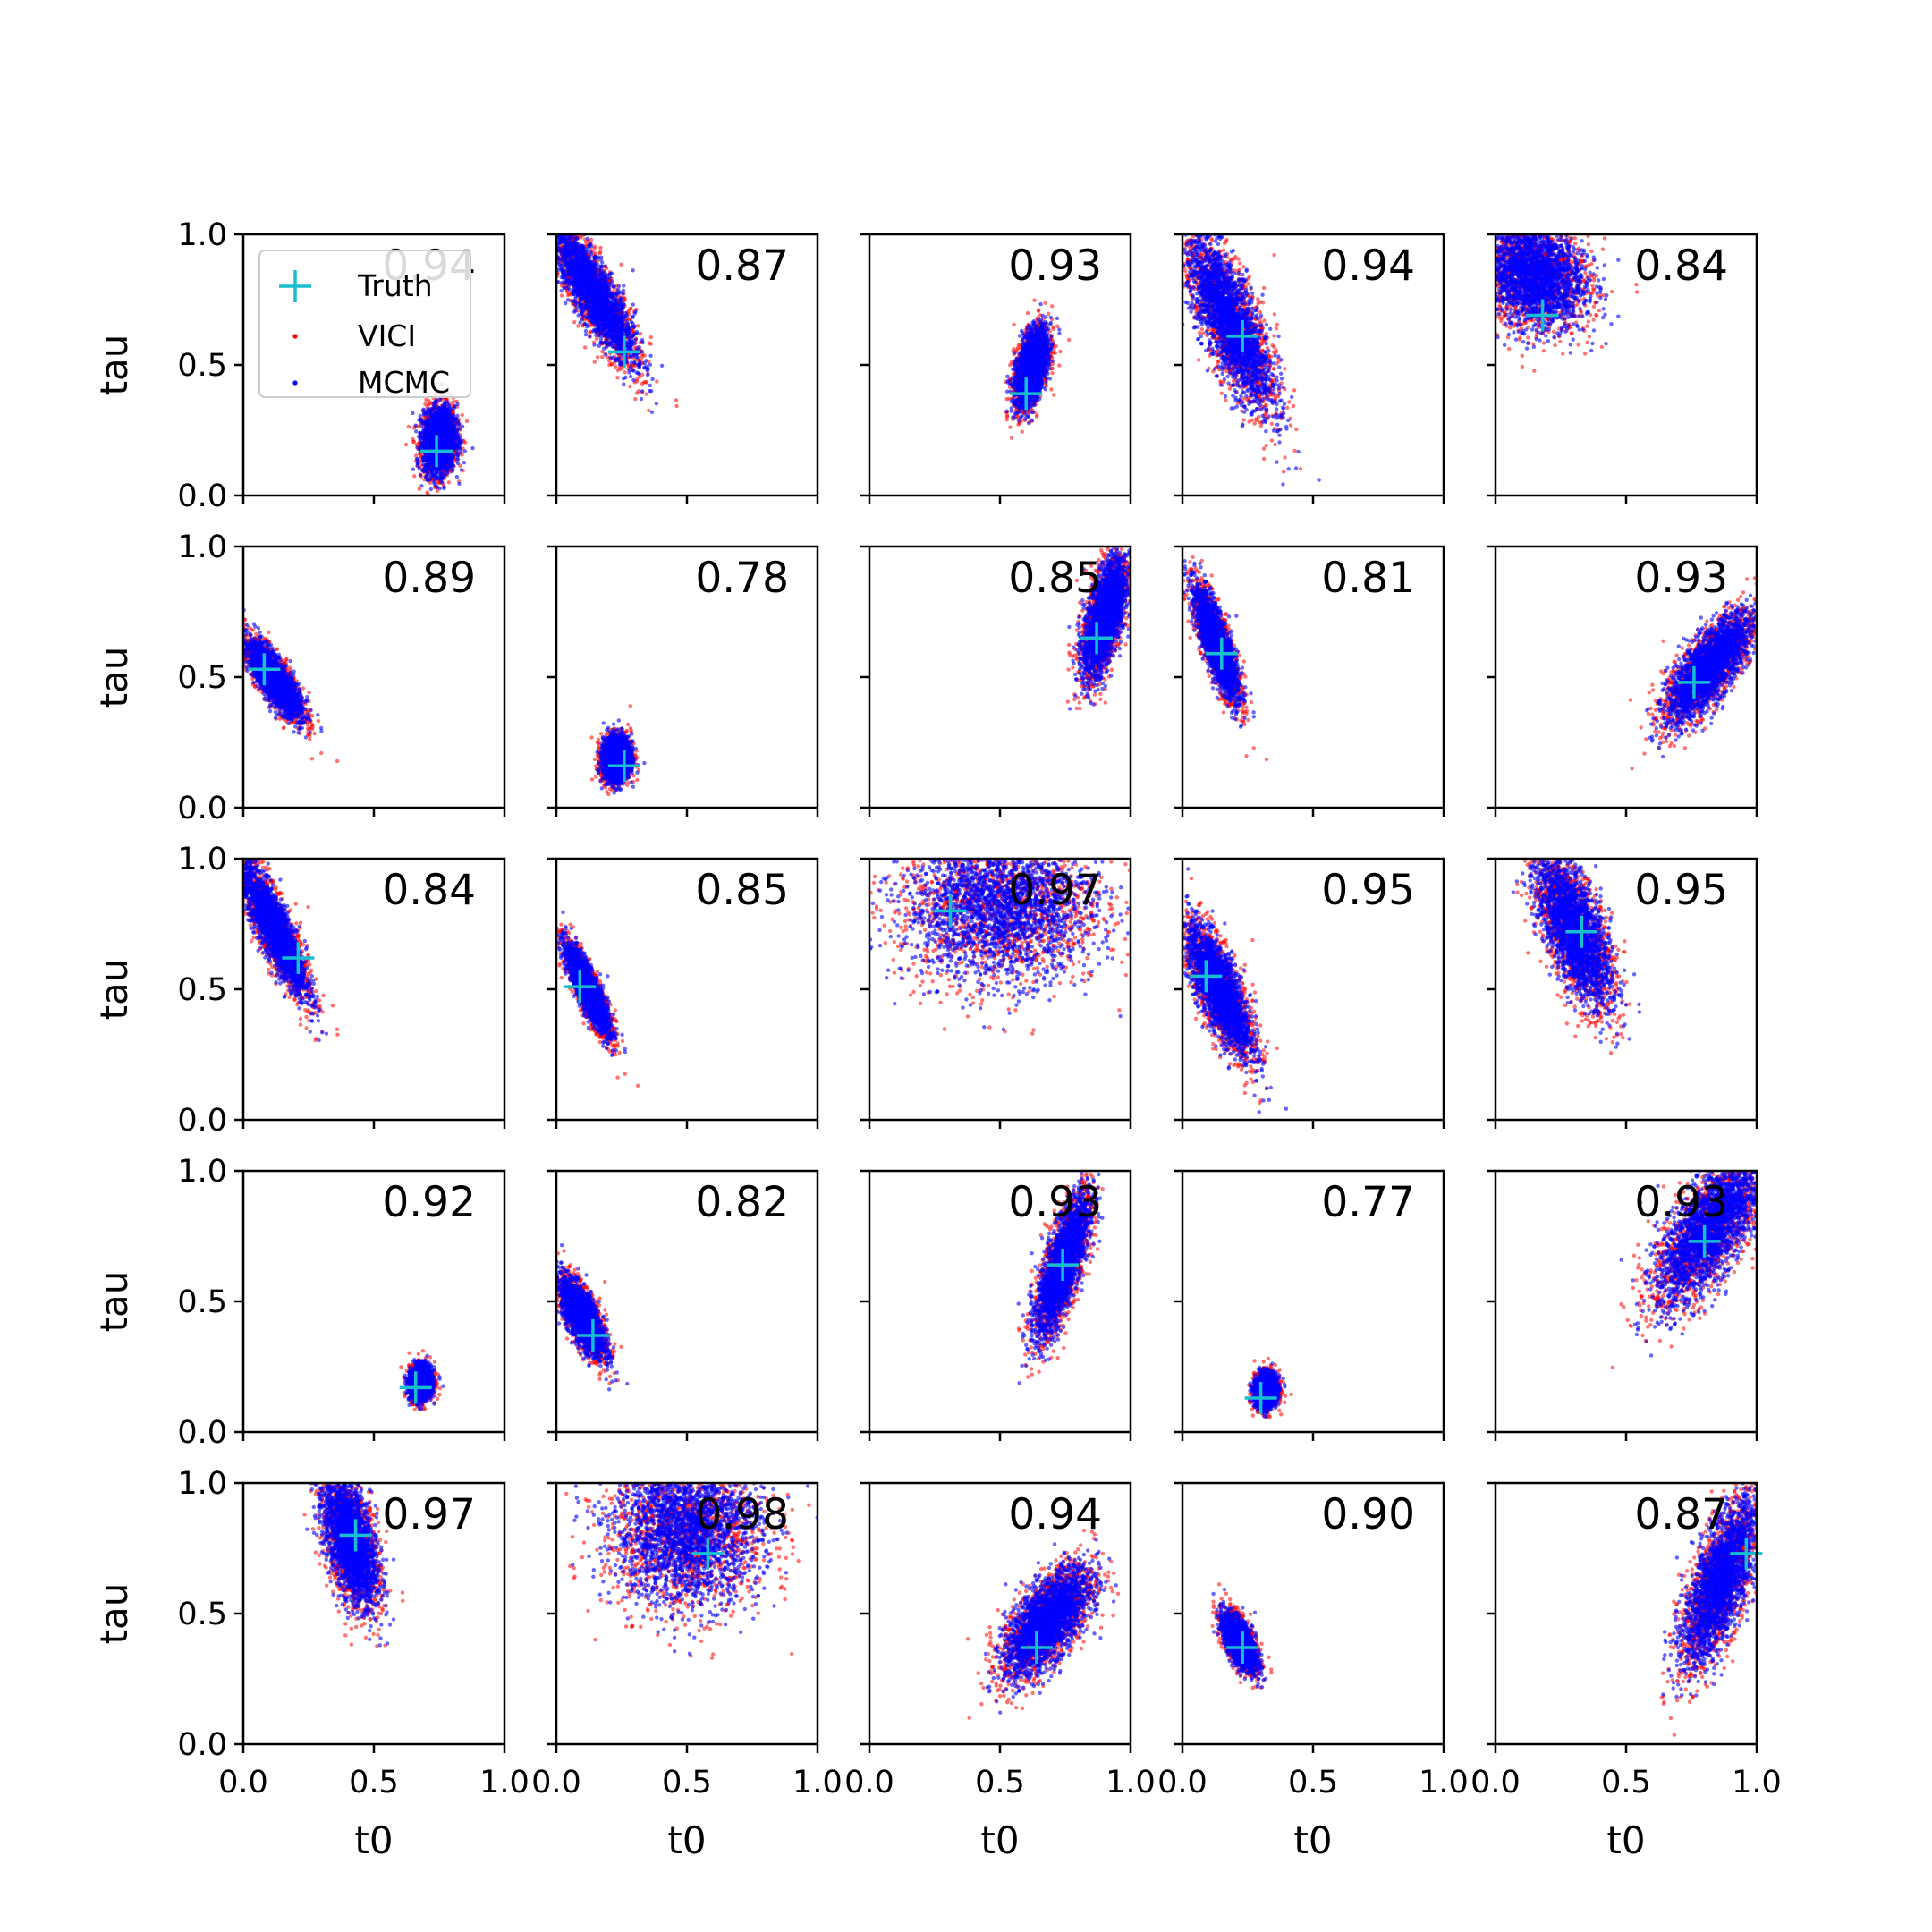 This screenshot has height=1932, width=1932. Describe the element at coordinates (202, 496) in the screenshot. I see `y-tick-label: 0.0` at that location.